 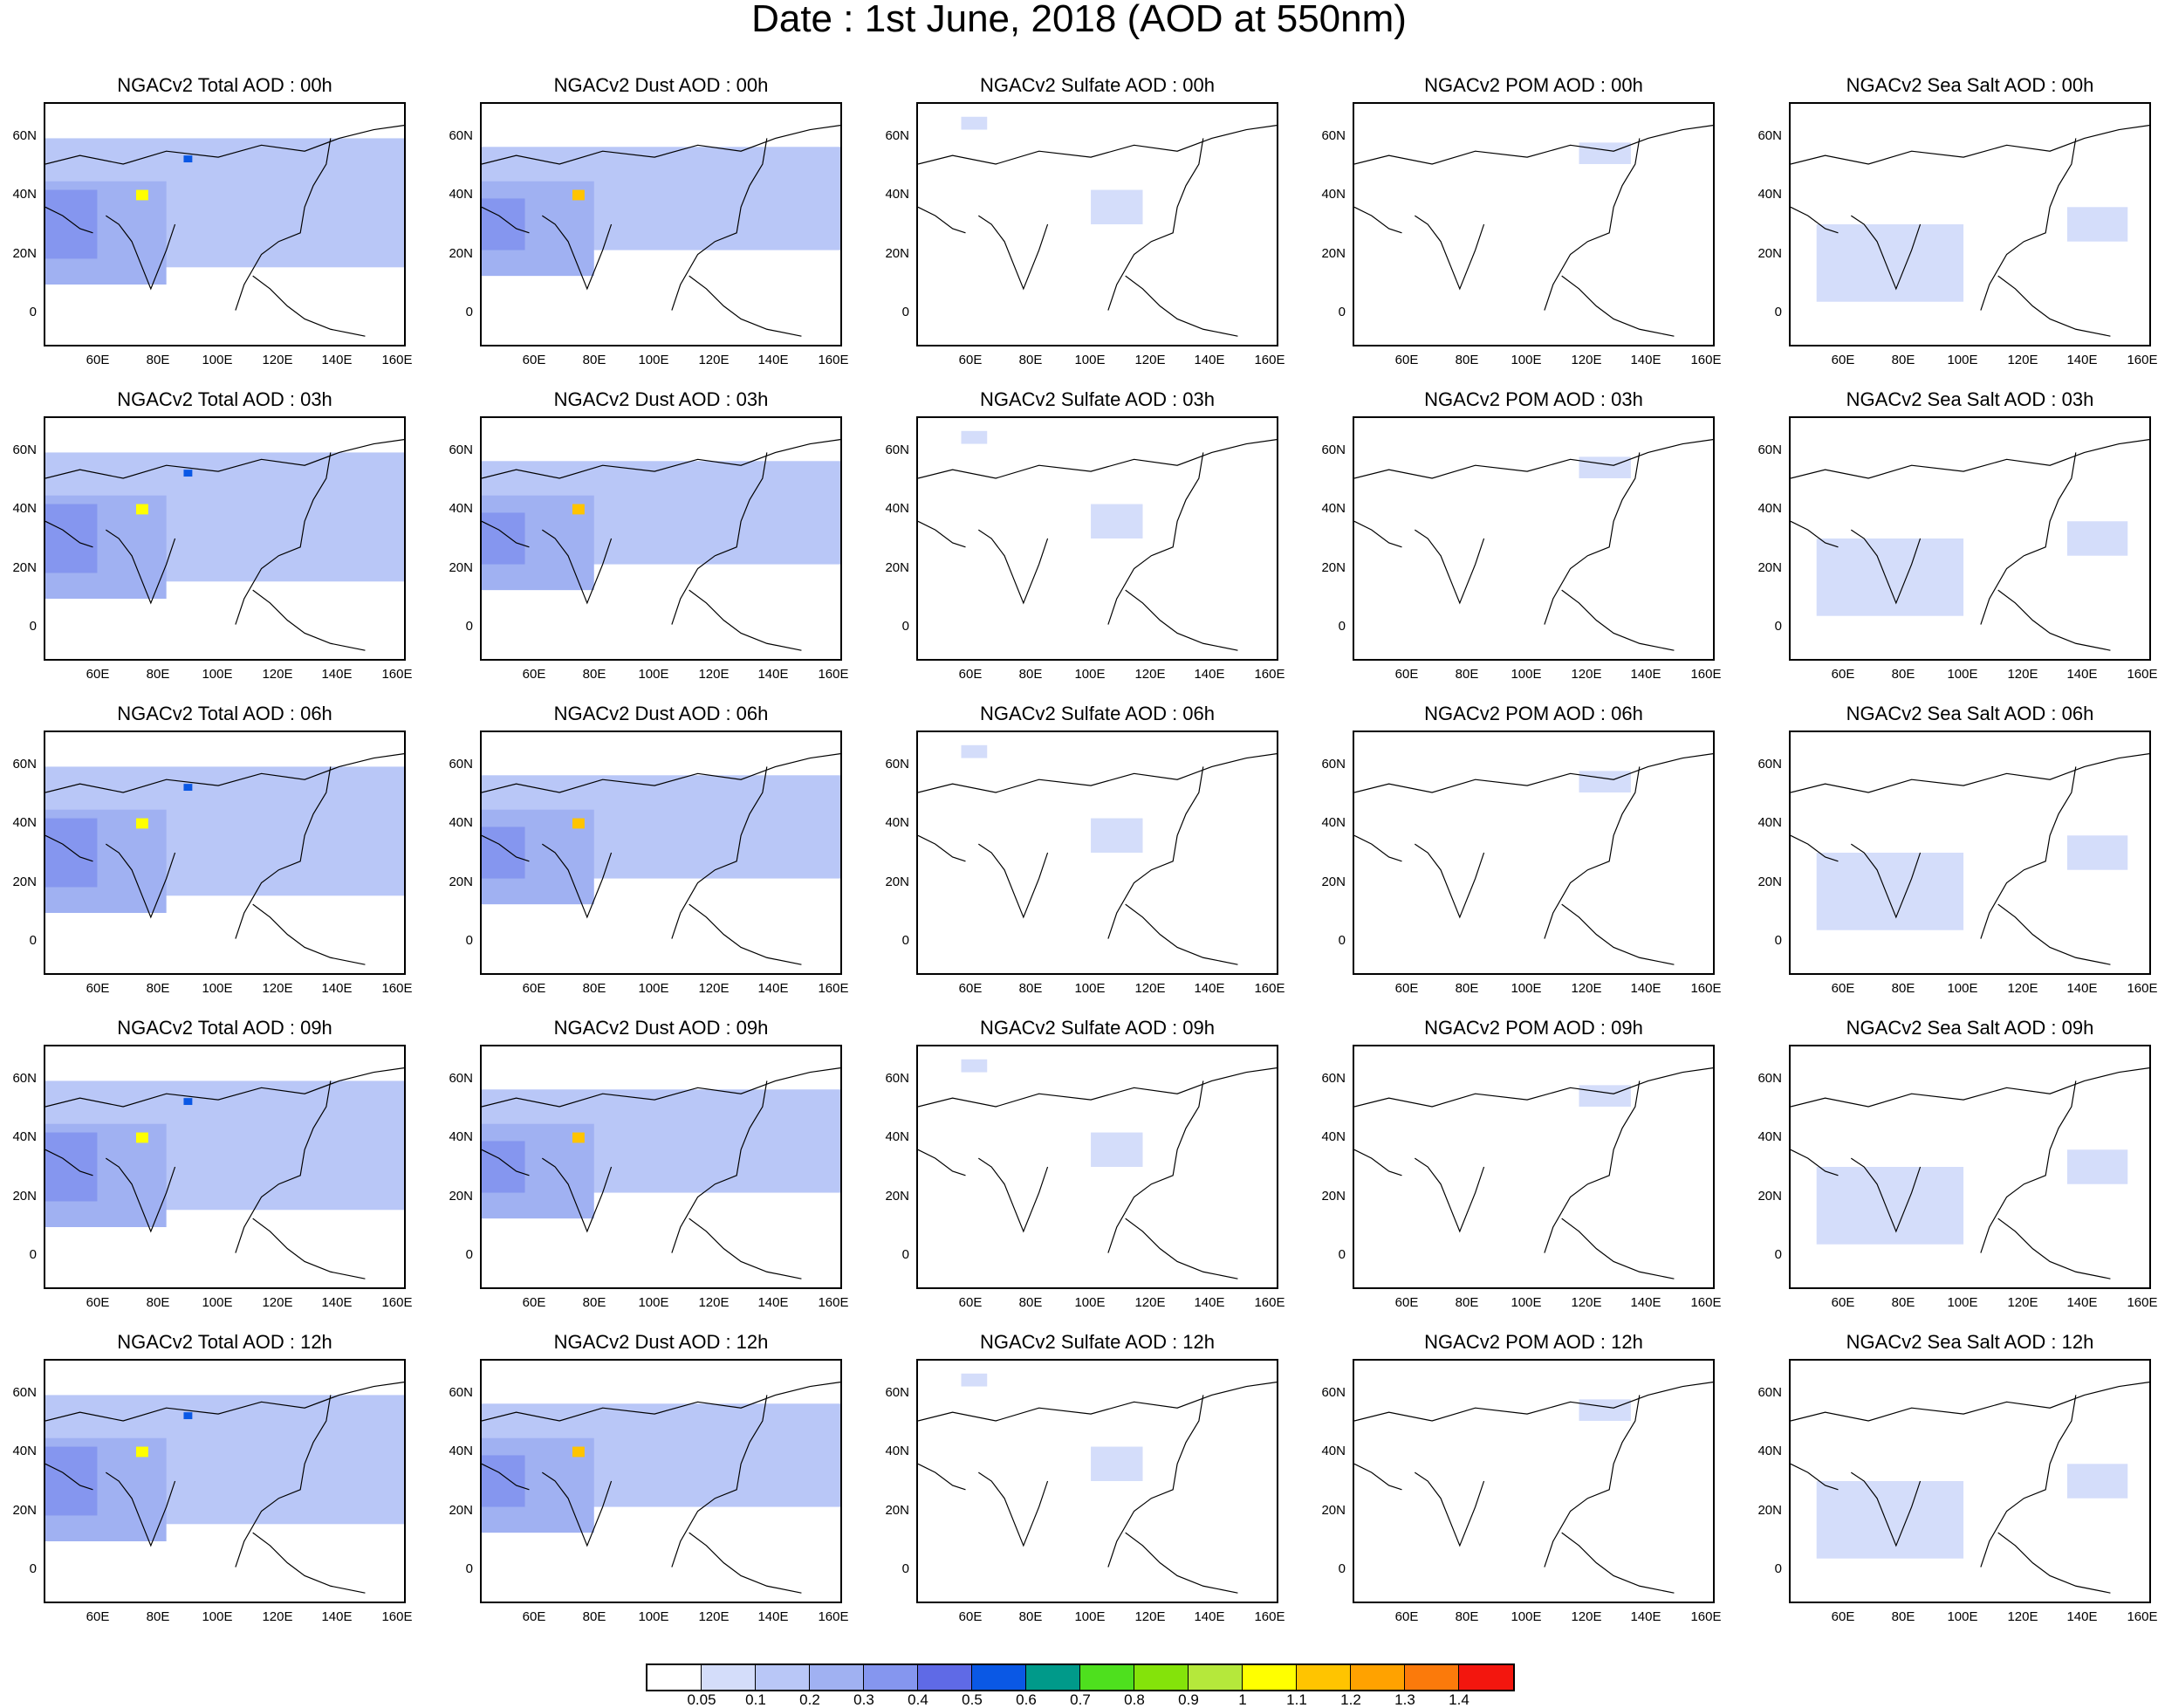 What do you see at coordinates (661, 713) in the screenshot?
I see `panel-title: NGACv2 Dust AOD : 06h` at bounding box center [661, 713].